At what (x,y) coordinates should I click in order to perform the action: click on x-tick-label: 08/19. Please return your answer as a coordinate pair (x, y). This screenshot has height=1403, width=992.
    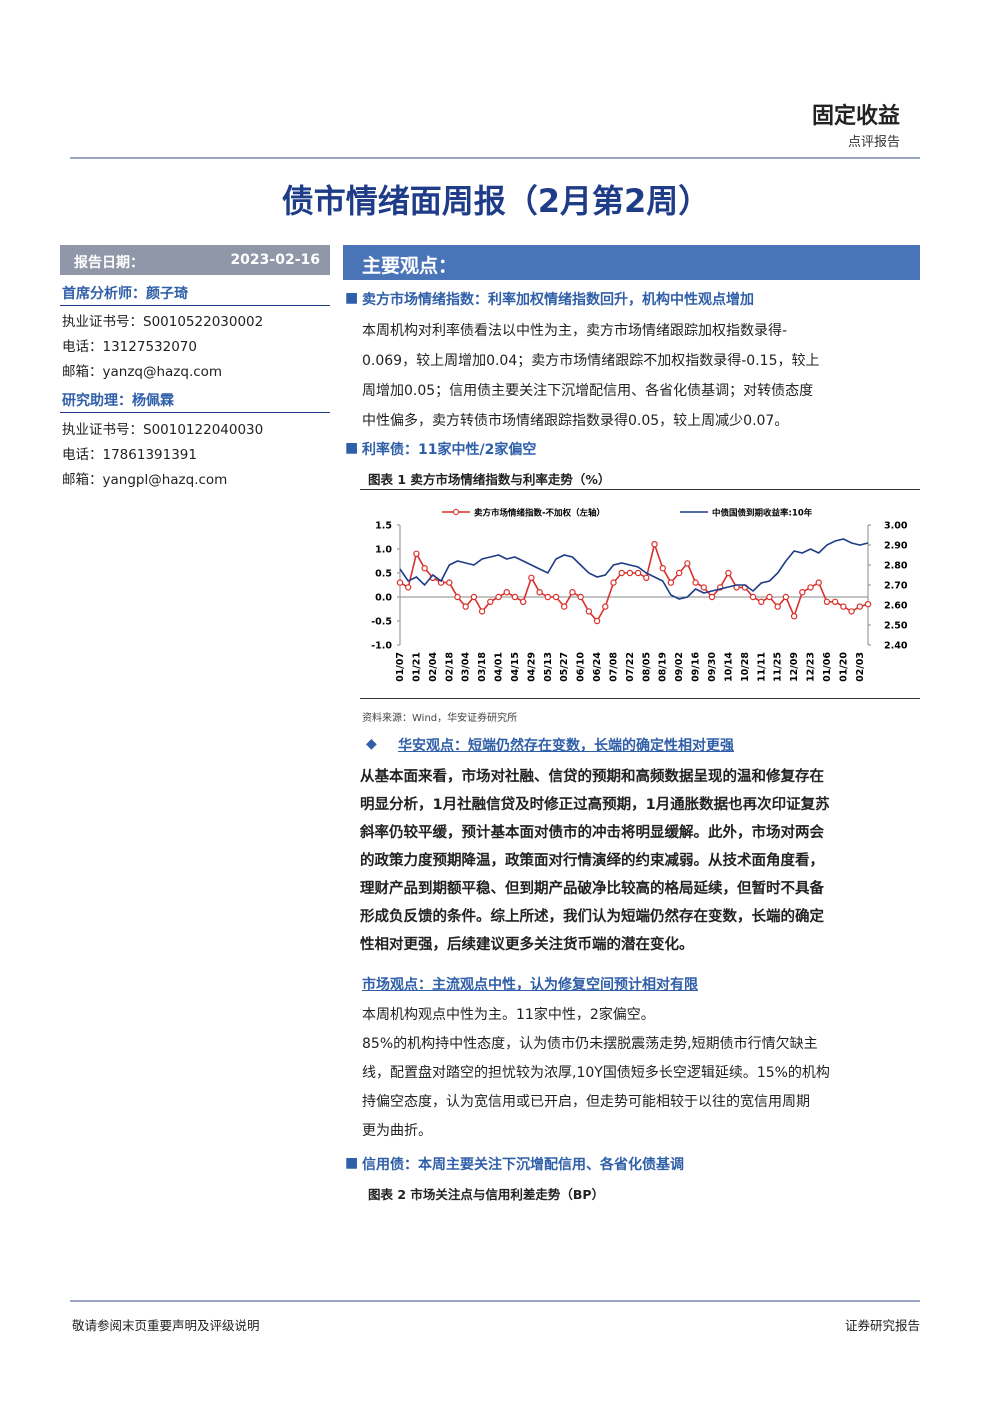
    Looking at the image, I should click on (663, 667).